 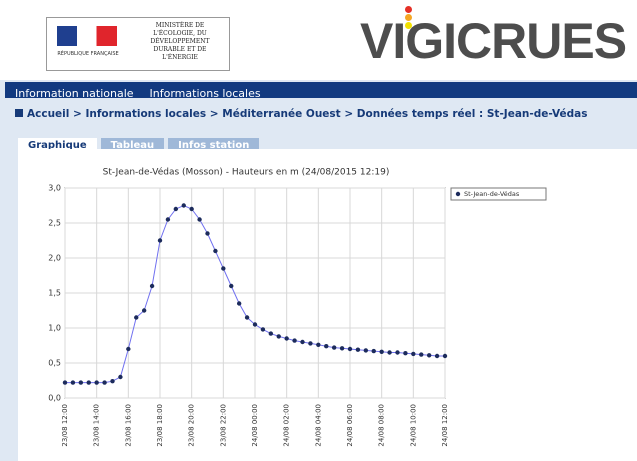 I want to click on tabs: Graphique Tableau Infos station, so click(x=140, y=143).